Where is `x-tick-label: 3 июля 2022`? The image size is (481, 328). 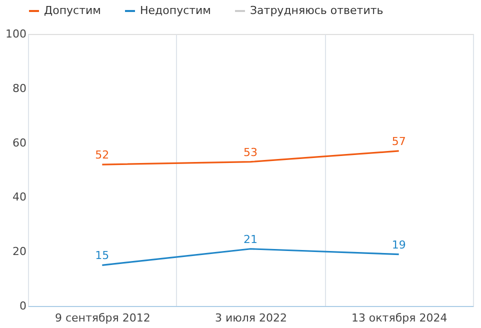 x-tick-label: 3 июля 2022 is located at coordinates (251, 318).